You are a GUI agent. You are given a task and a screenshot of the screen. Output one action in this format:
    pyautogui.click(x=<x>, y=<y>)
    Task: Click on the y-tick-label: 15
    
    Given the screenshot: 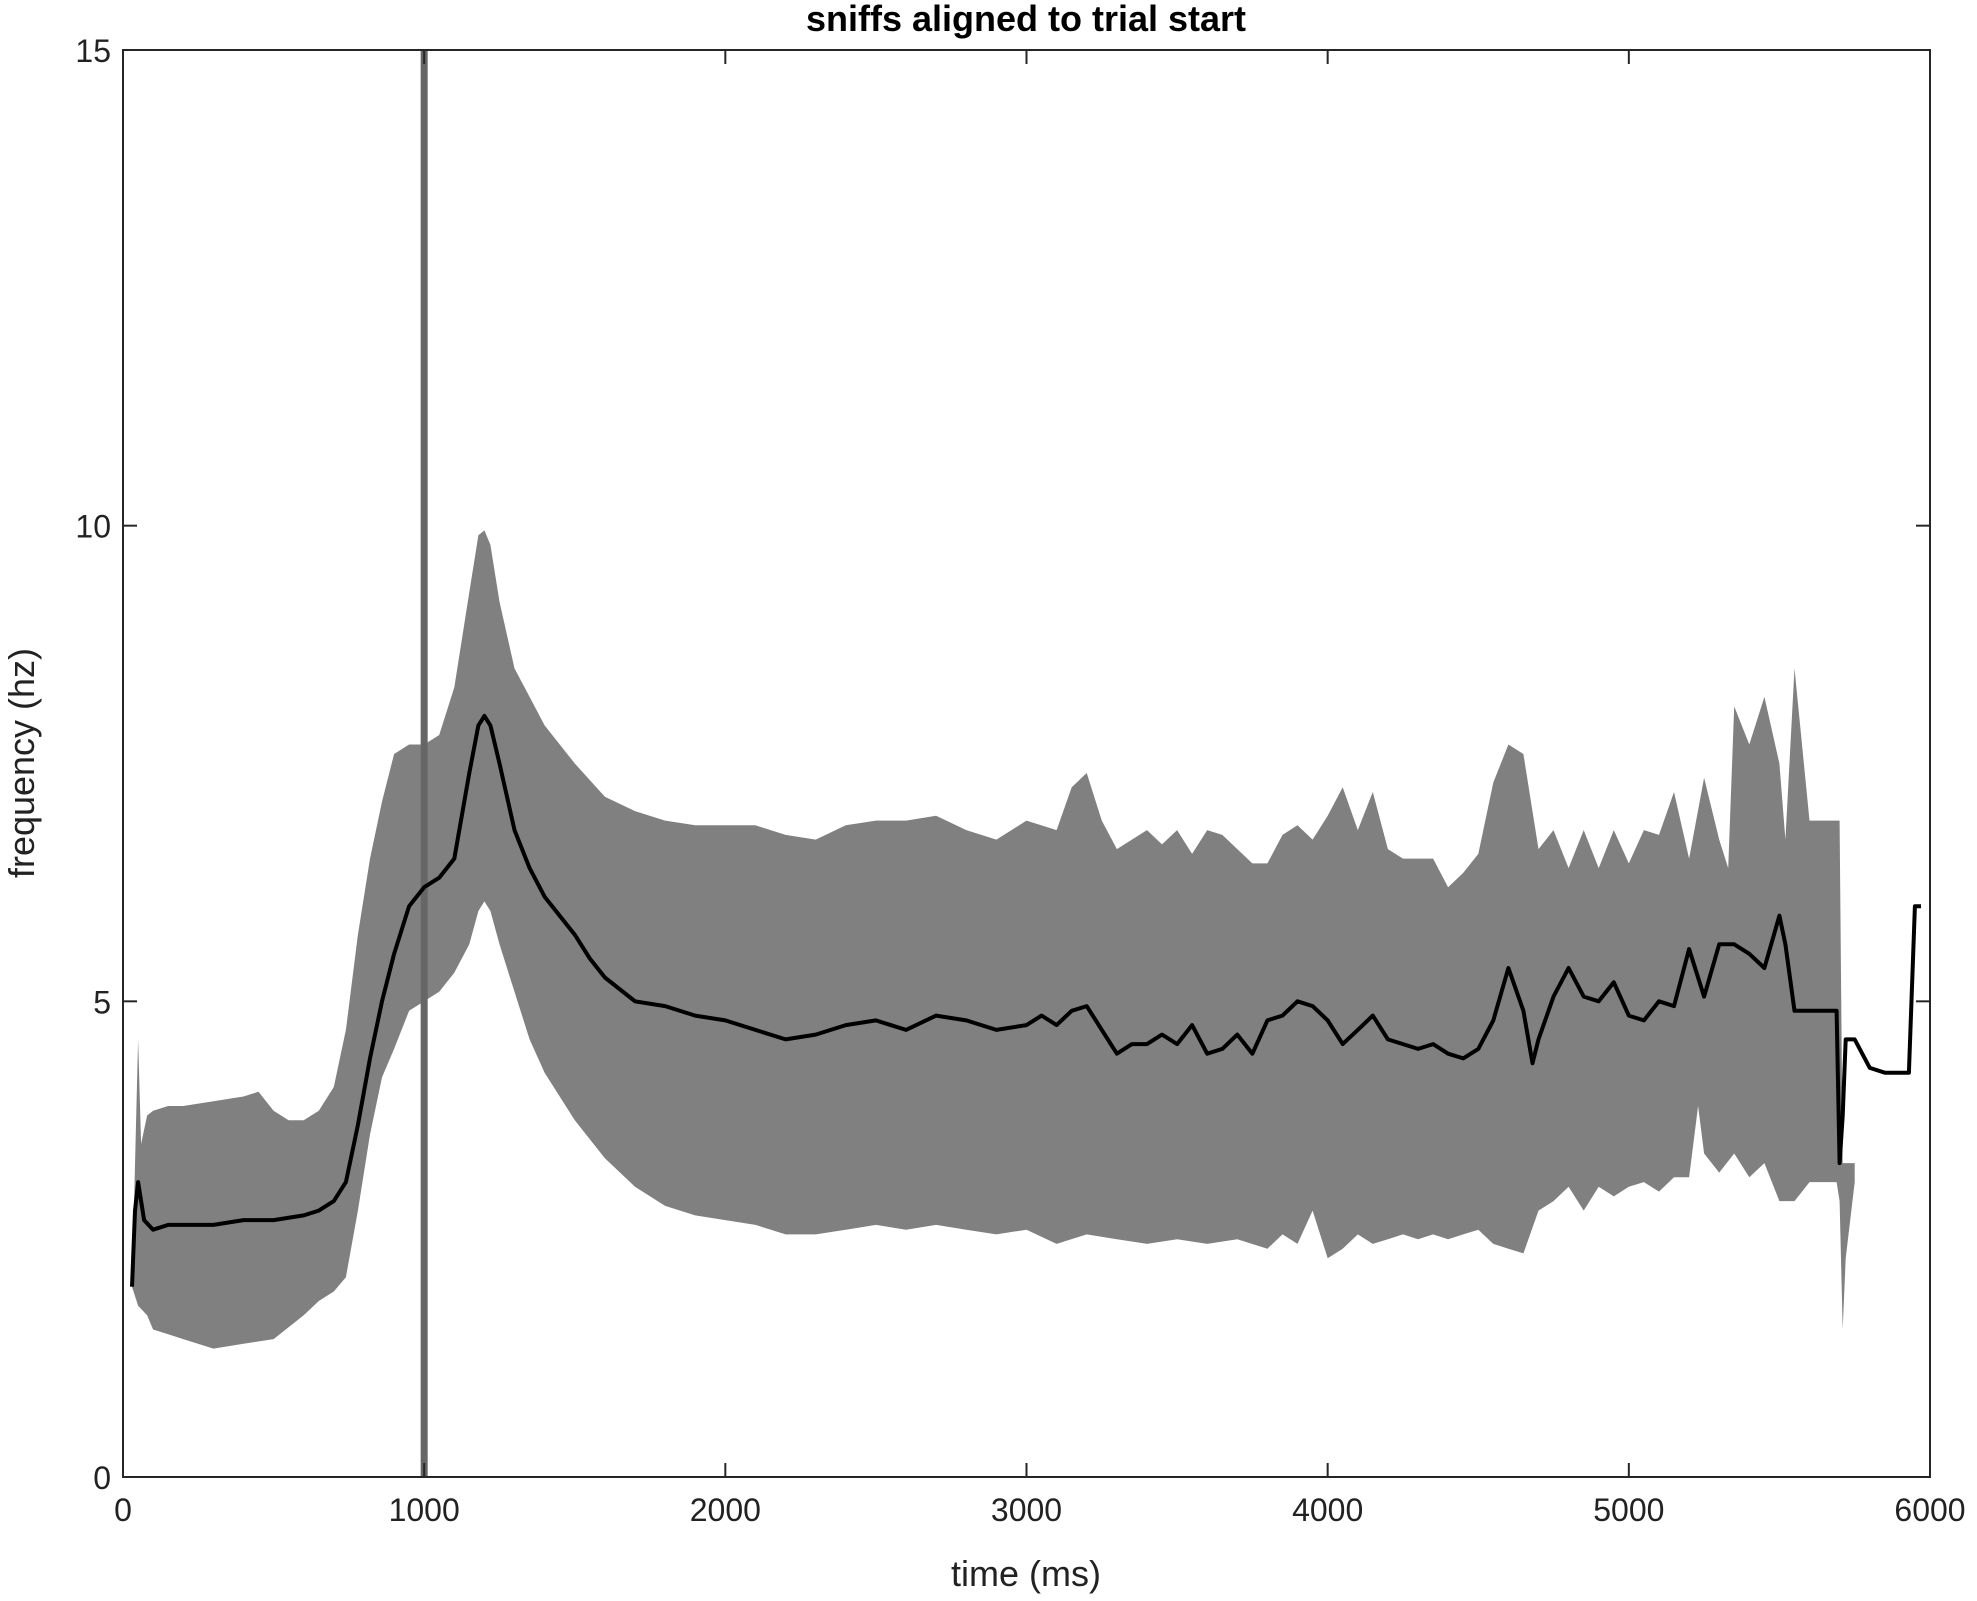 What is the action you would take?
    pyautogui.click(x=93, y=51)
    